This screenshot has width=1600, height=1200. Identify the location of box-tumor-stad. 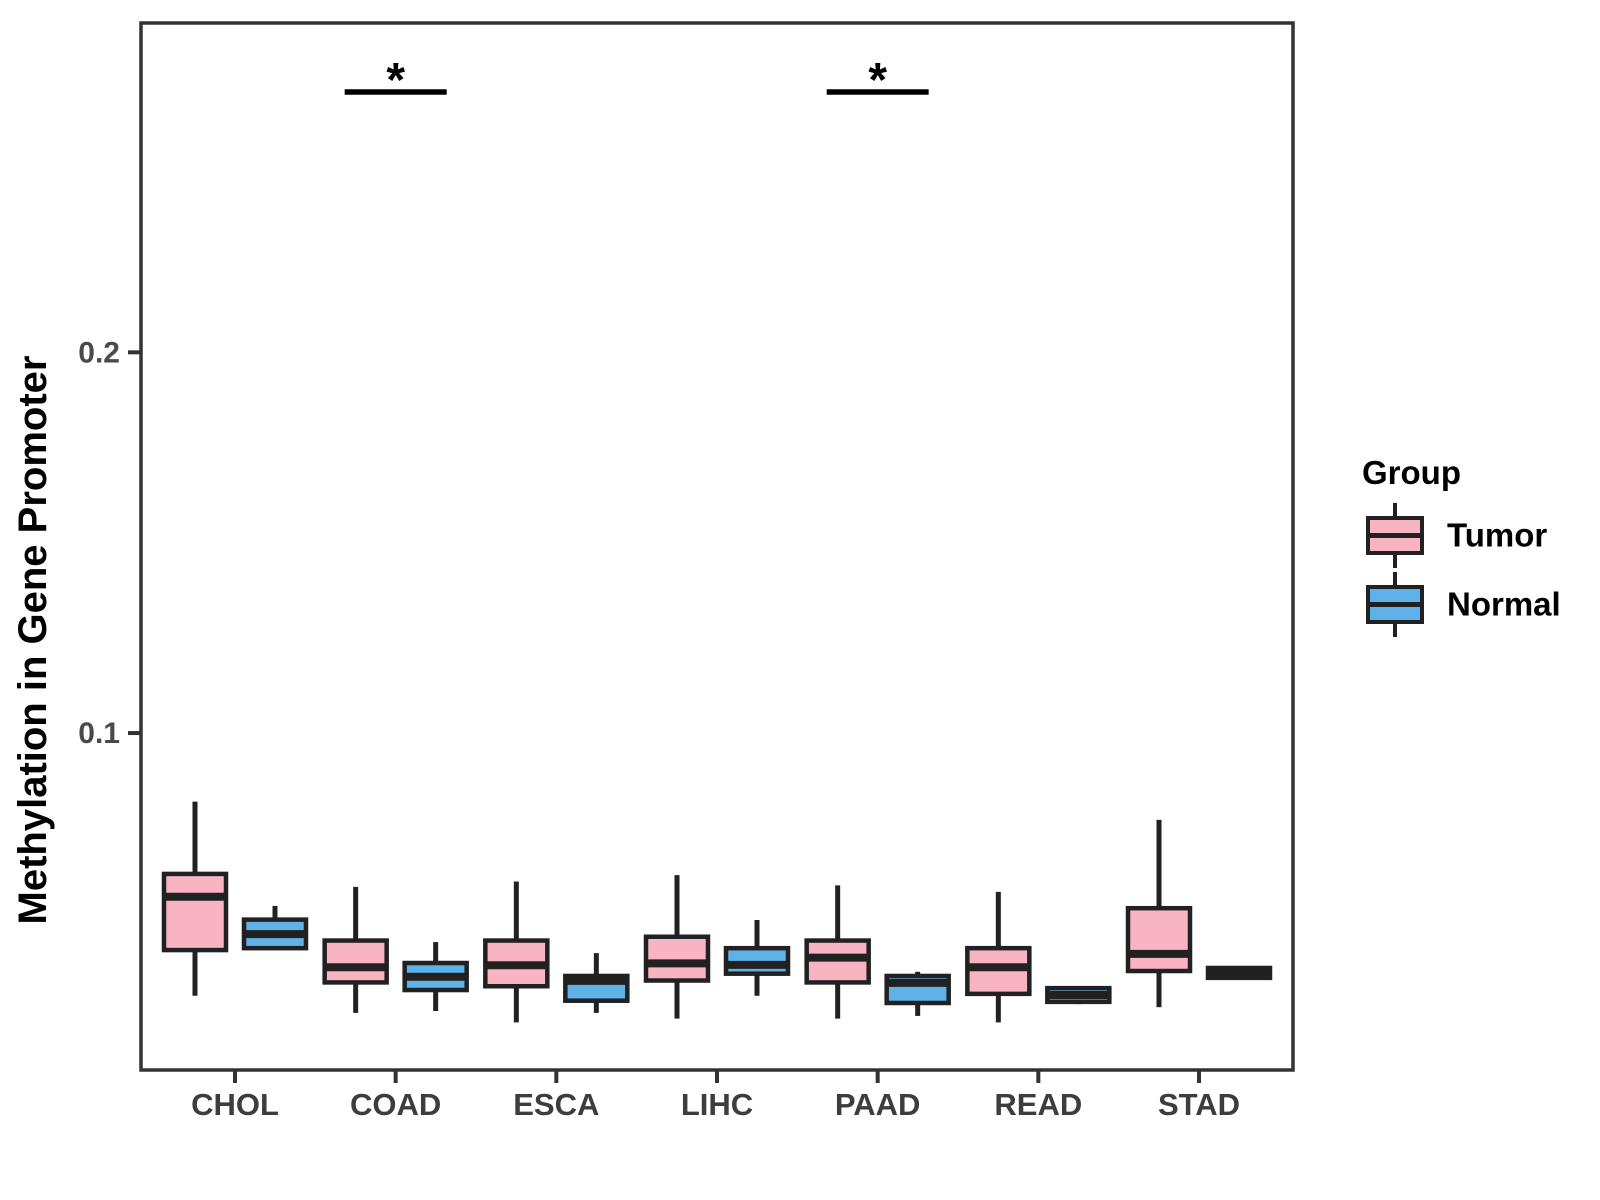
(1159, 913).